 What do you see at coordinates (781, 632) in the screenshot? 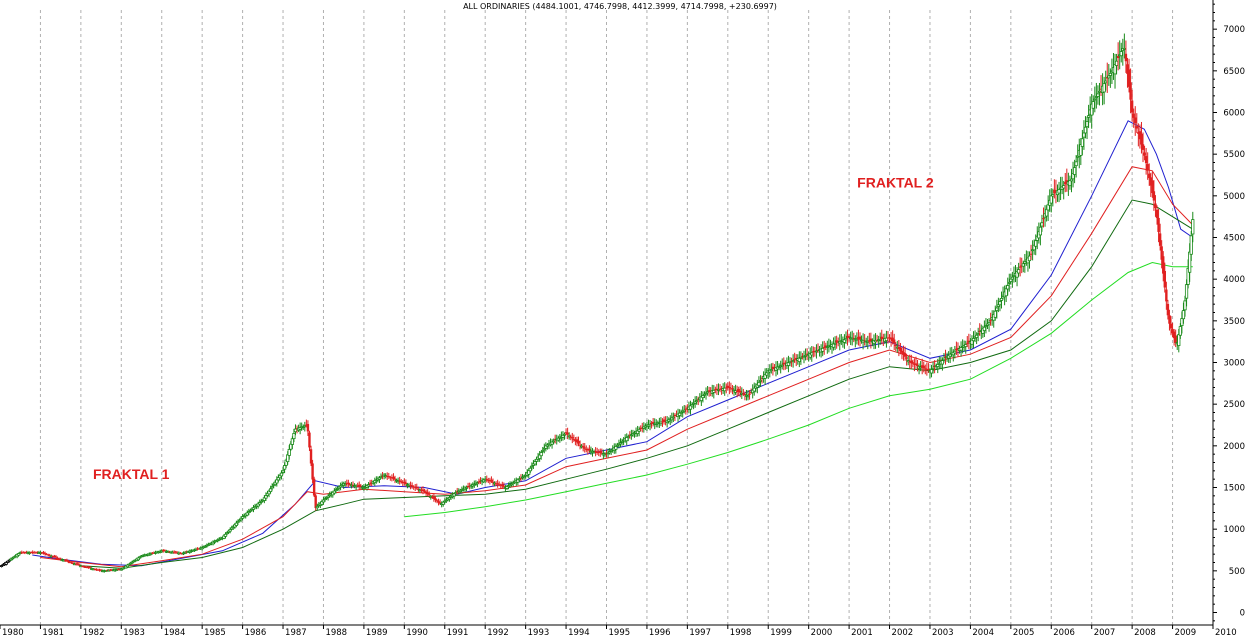
I see `x-tick-label: 1999` at bounding box center [781, 632].